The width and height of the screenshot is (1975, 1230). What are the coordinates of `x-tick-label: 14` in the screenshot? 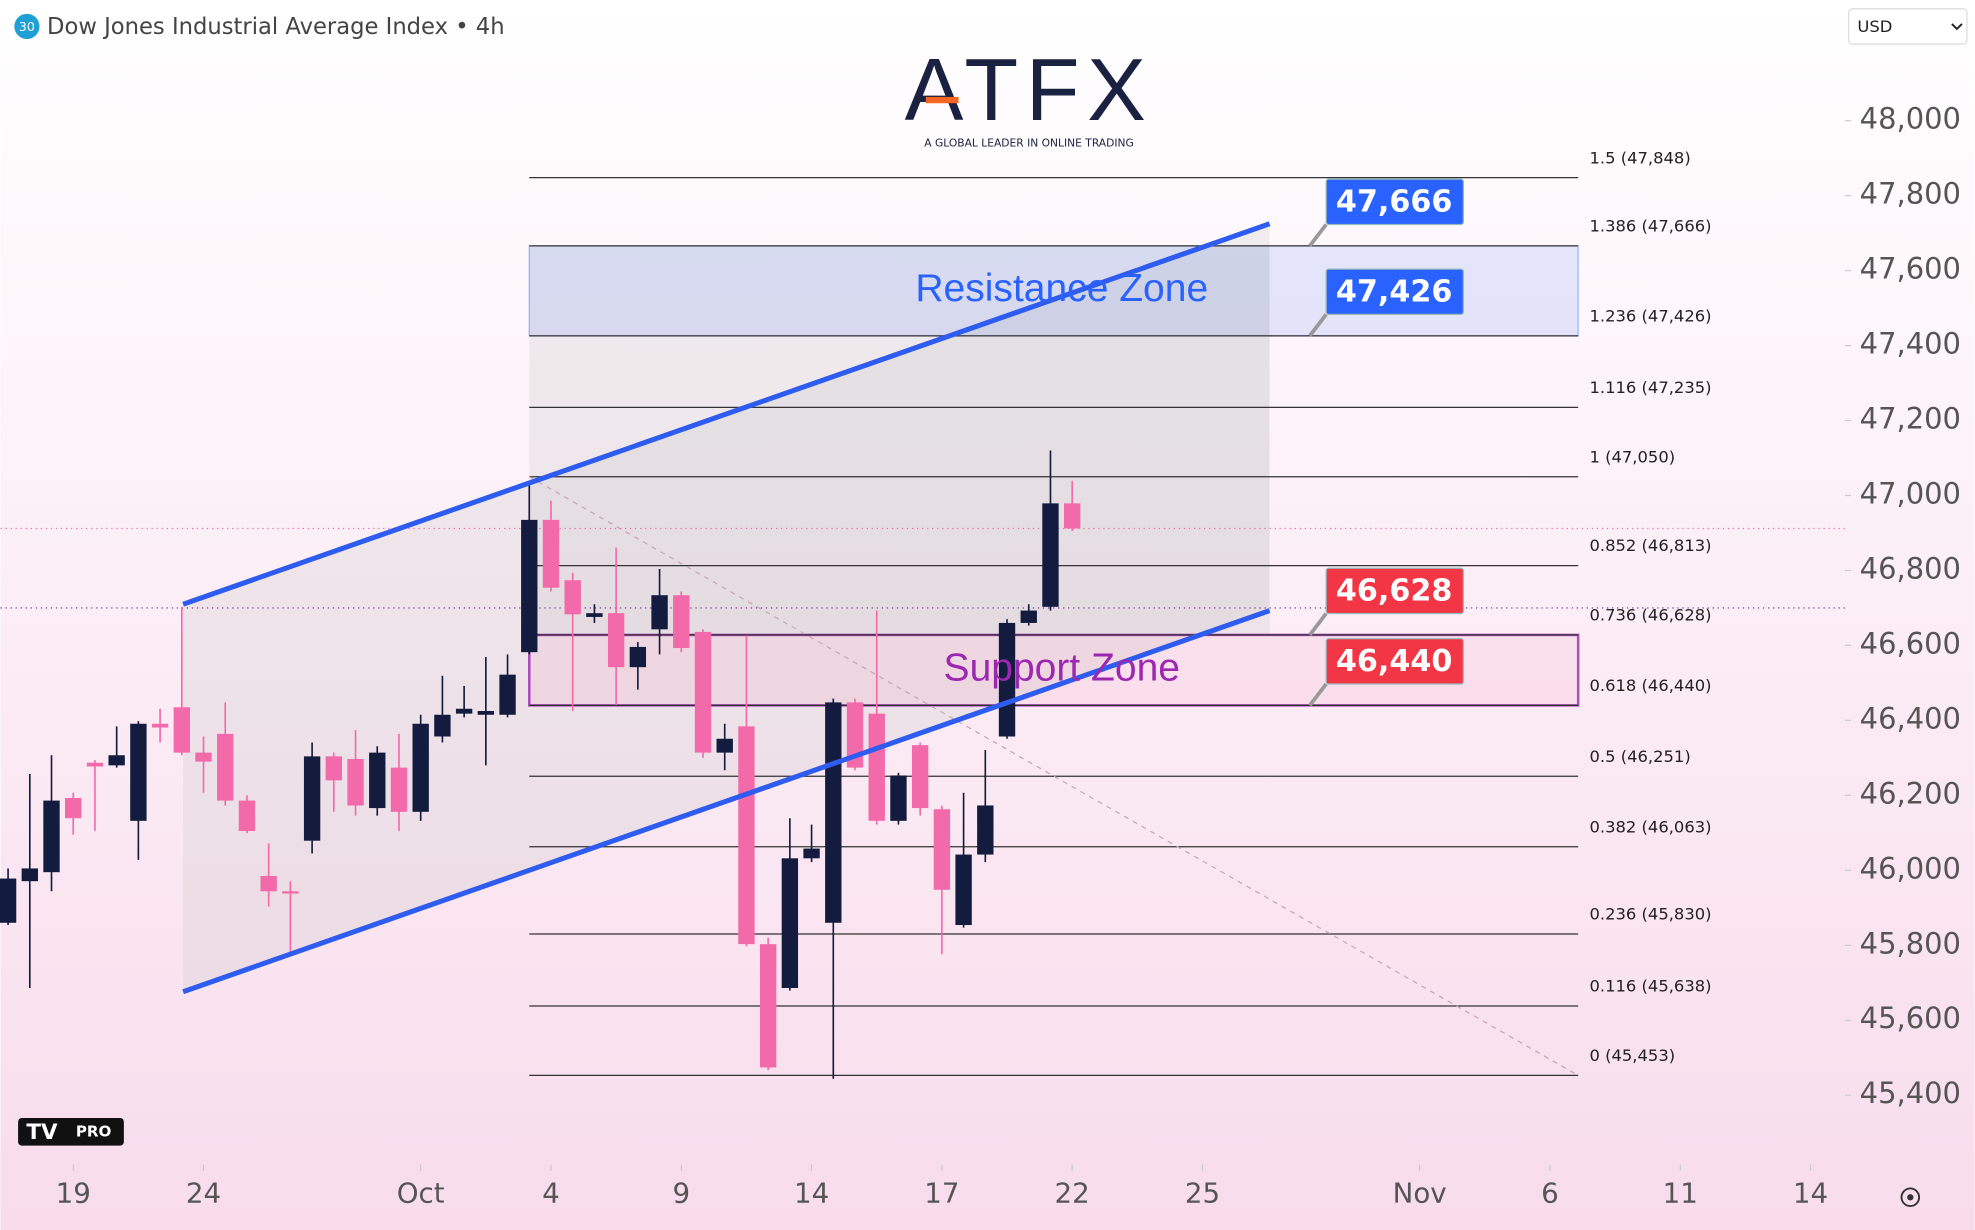 It's located at (811, 1193).